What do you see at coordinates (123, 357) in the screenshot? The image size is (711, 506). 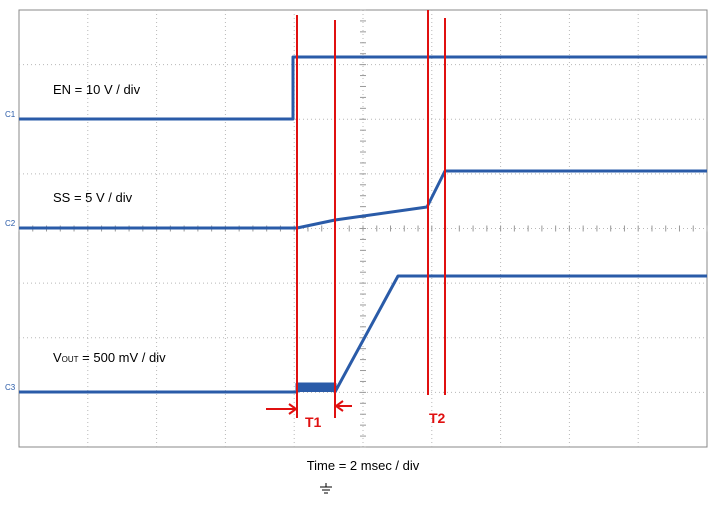 I see `vout-rest: = 500 mV / div` at bounding box center [123, 357].